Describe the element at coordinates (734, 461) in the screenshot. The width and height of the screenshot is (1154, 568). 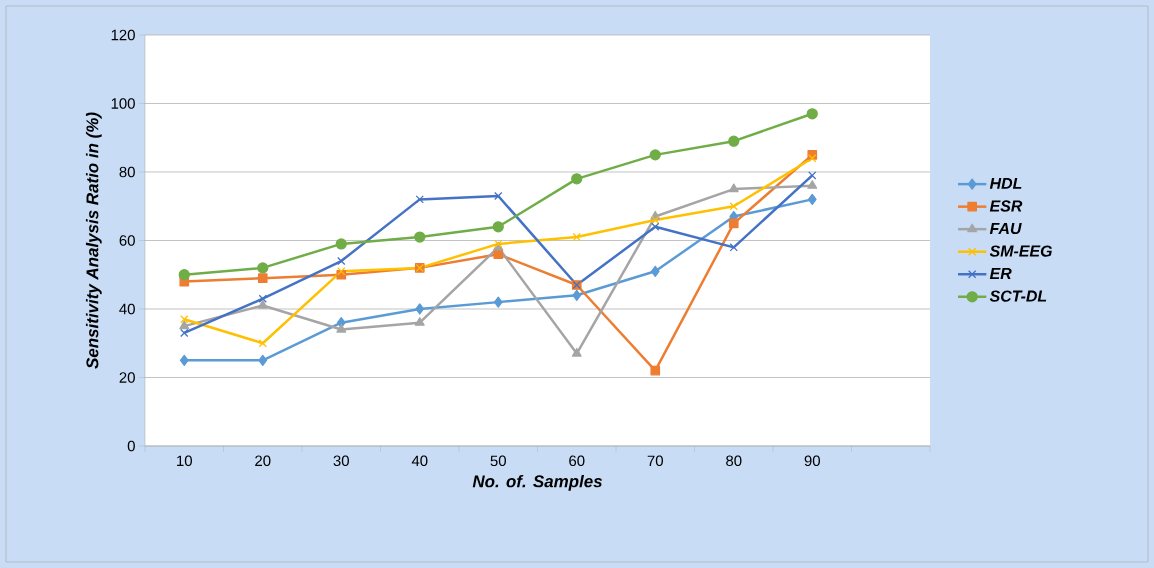
I see `x-tick-label: 80` at that location.